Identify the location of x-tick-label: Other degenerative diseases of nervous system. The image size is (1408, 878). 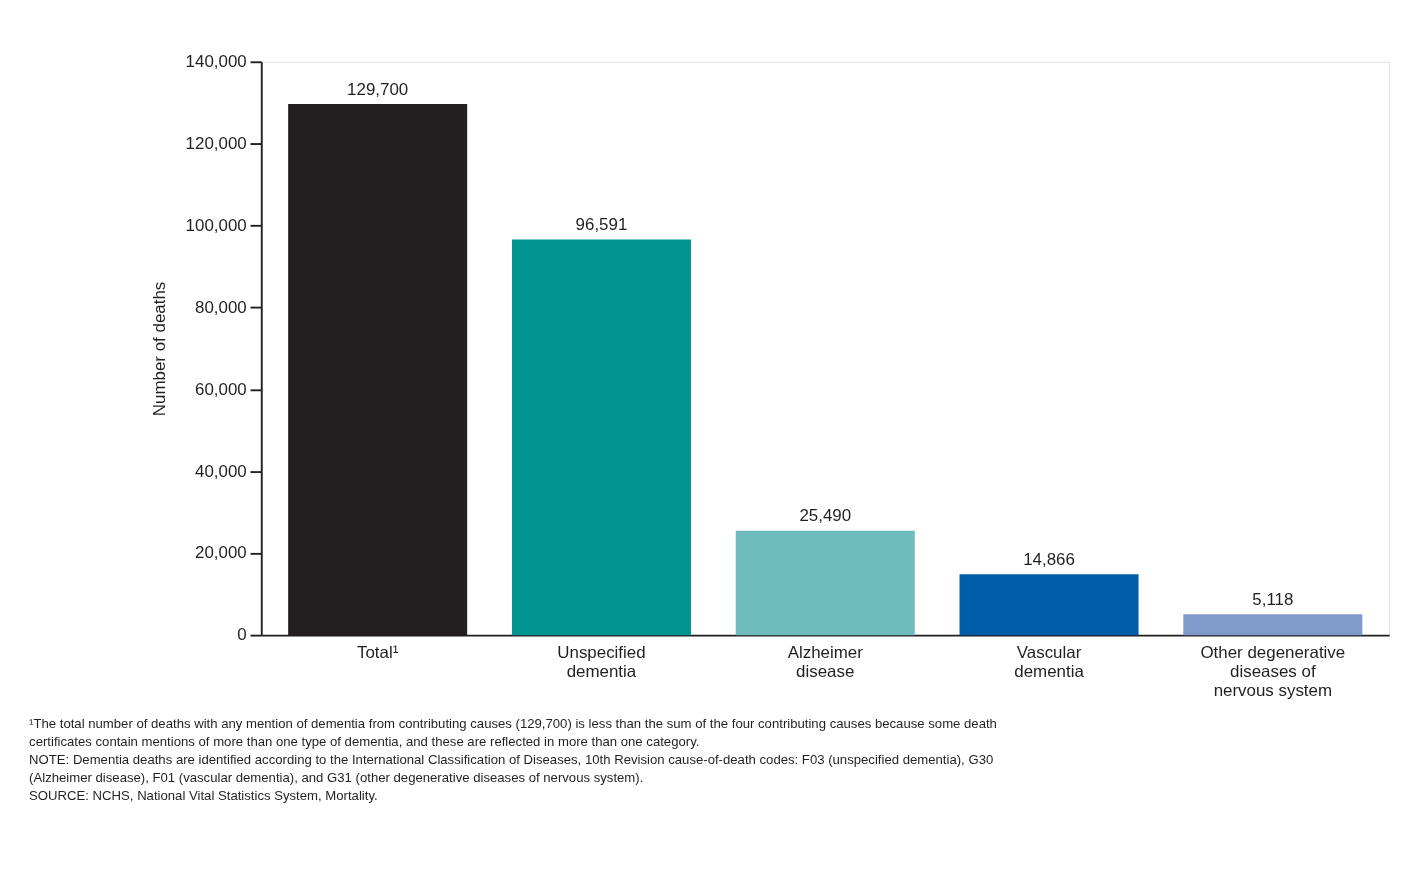
(1273, 671).